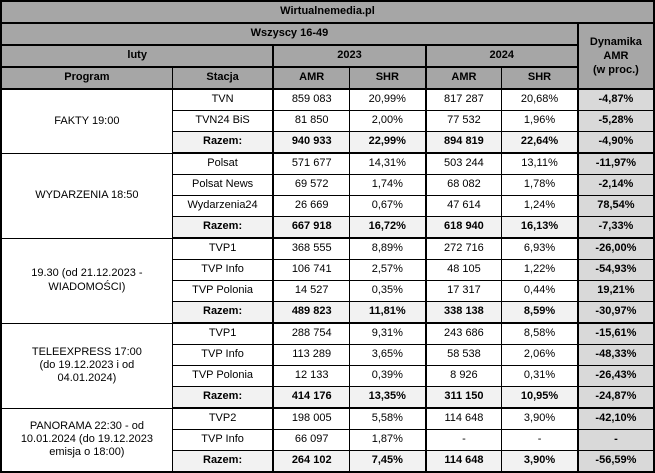 The image size is (655, 473). What do you see at coordinates (387, 355) in the screenshot?
I see `shr-2023-cell: 3,65%` at bounding box center [387, 355].